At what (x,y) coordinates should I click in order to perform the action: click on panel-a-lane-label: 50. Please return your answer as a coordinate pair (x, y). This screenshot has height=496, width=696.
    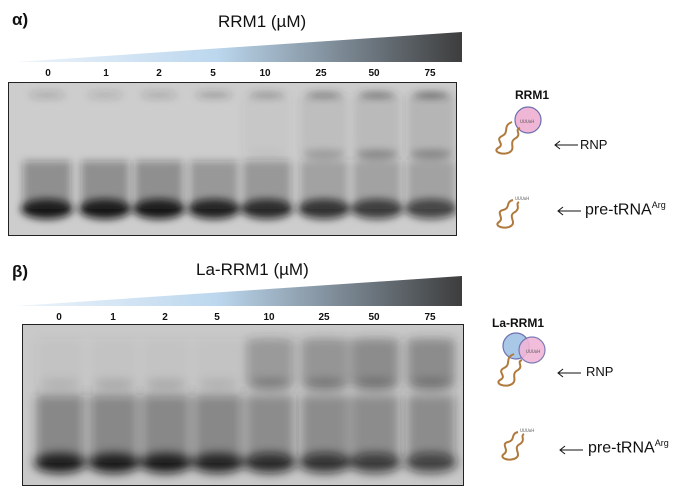
    Looking at the image, I should click on (374, 73).